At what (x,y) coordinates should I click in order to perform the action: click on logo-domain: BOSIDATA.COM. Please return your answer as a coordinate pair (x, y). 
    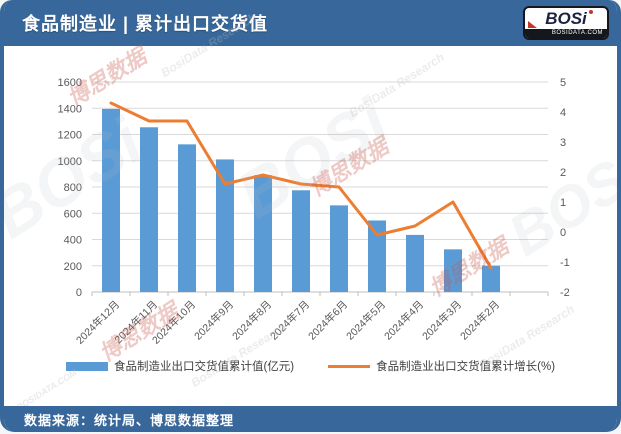
    Looking at the image, I should click on (566, 33).